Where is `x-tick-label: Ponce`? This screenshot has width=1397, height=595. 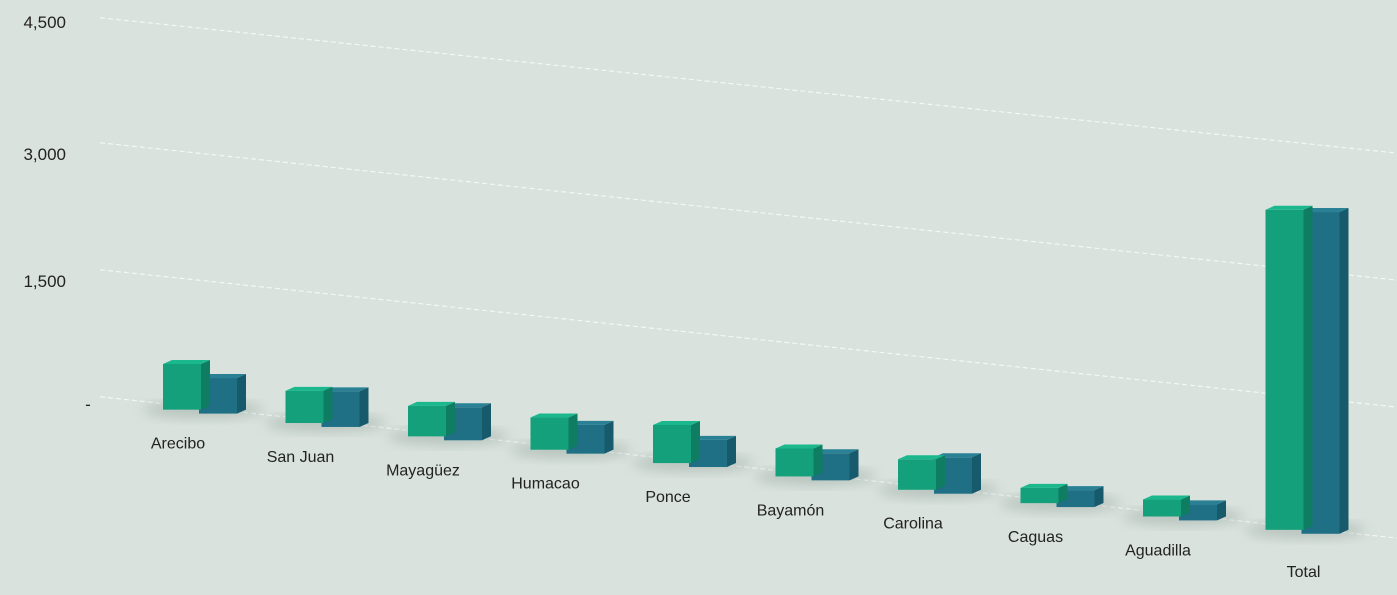
x-tick-label: Ponce is located at coordinates (667, 497).